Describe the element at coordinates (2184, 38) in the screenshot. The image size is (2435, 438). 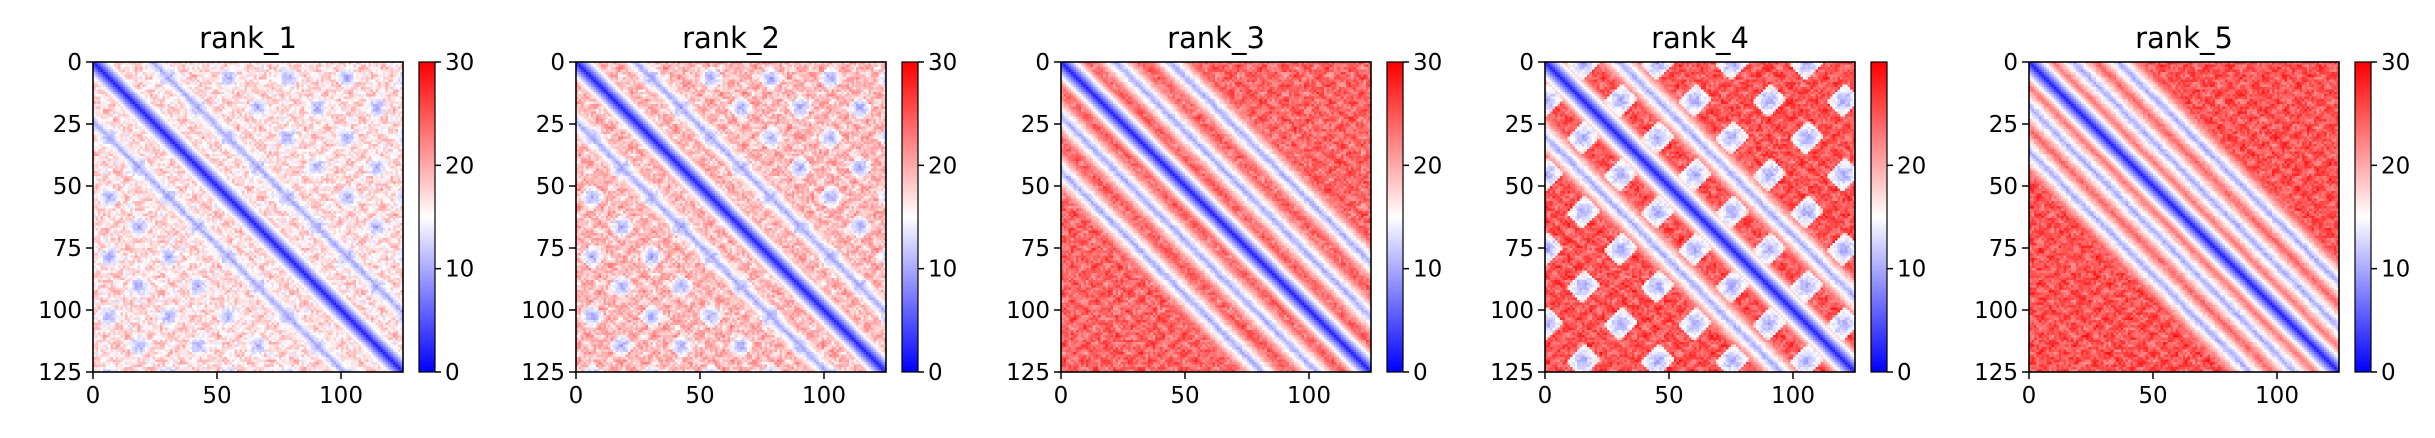
I see `panel-title: rank_5` at that location.